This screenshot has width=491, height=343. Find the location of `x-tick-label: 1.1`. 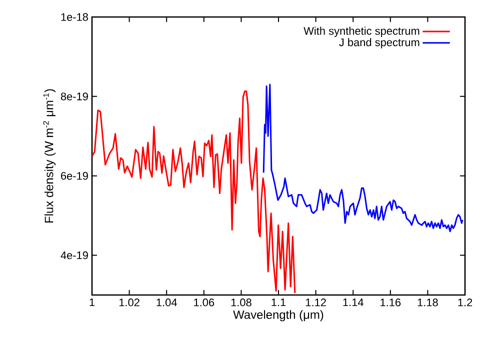

x-tick-label: 1.1 is located at coordinates (279, 302).